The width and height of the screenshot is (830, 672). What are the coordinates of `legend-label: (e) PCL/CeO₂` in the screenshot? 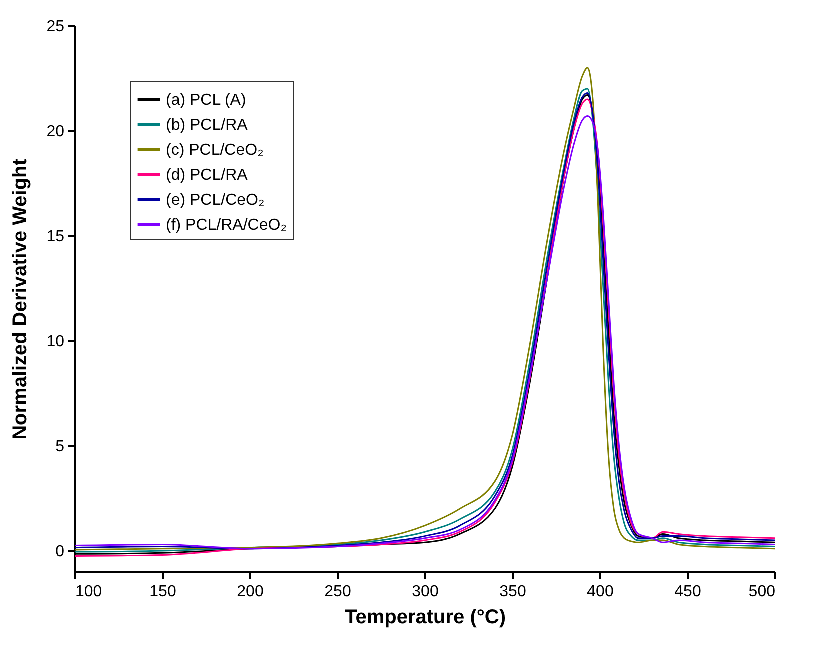 It's located at (215, 200).